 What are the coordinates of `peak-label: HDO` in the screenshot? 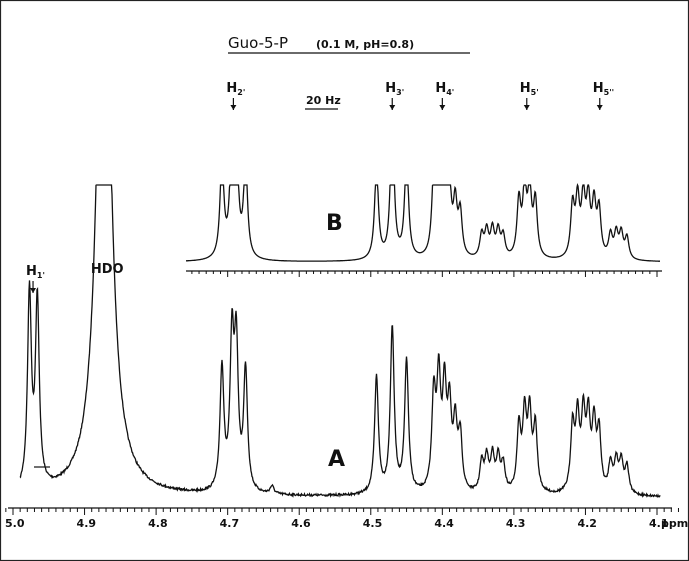 It's located at (107, 269).